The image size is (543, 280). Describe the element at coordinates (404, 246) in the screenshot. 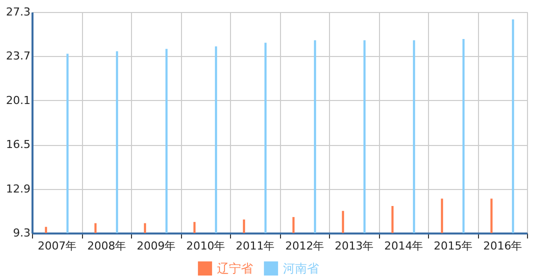

I see `x-tick-label: 2014年` at that location.